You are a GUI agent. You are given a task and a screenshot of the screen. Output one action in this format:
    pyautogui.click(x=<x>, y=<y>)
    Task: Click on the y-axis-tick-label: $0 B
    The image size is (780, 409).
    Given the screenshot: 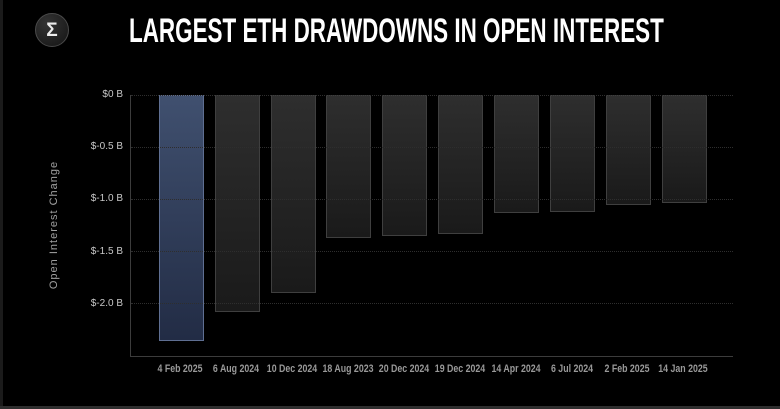 What is the action you would take?
    pyautogui.click(x=112, y=94)
    